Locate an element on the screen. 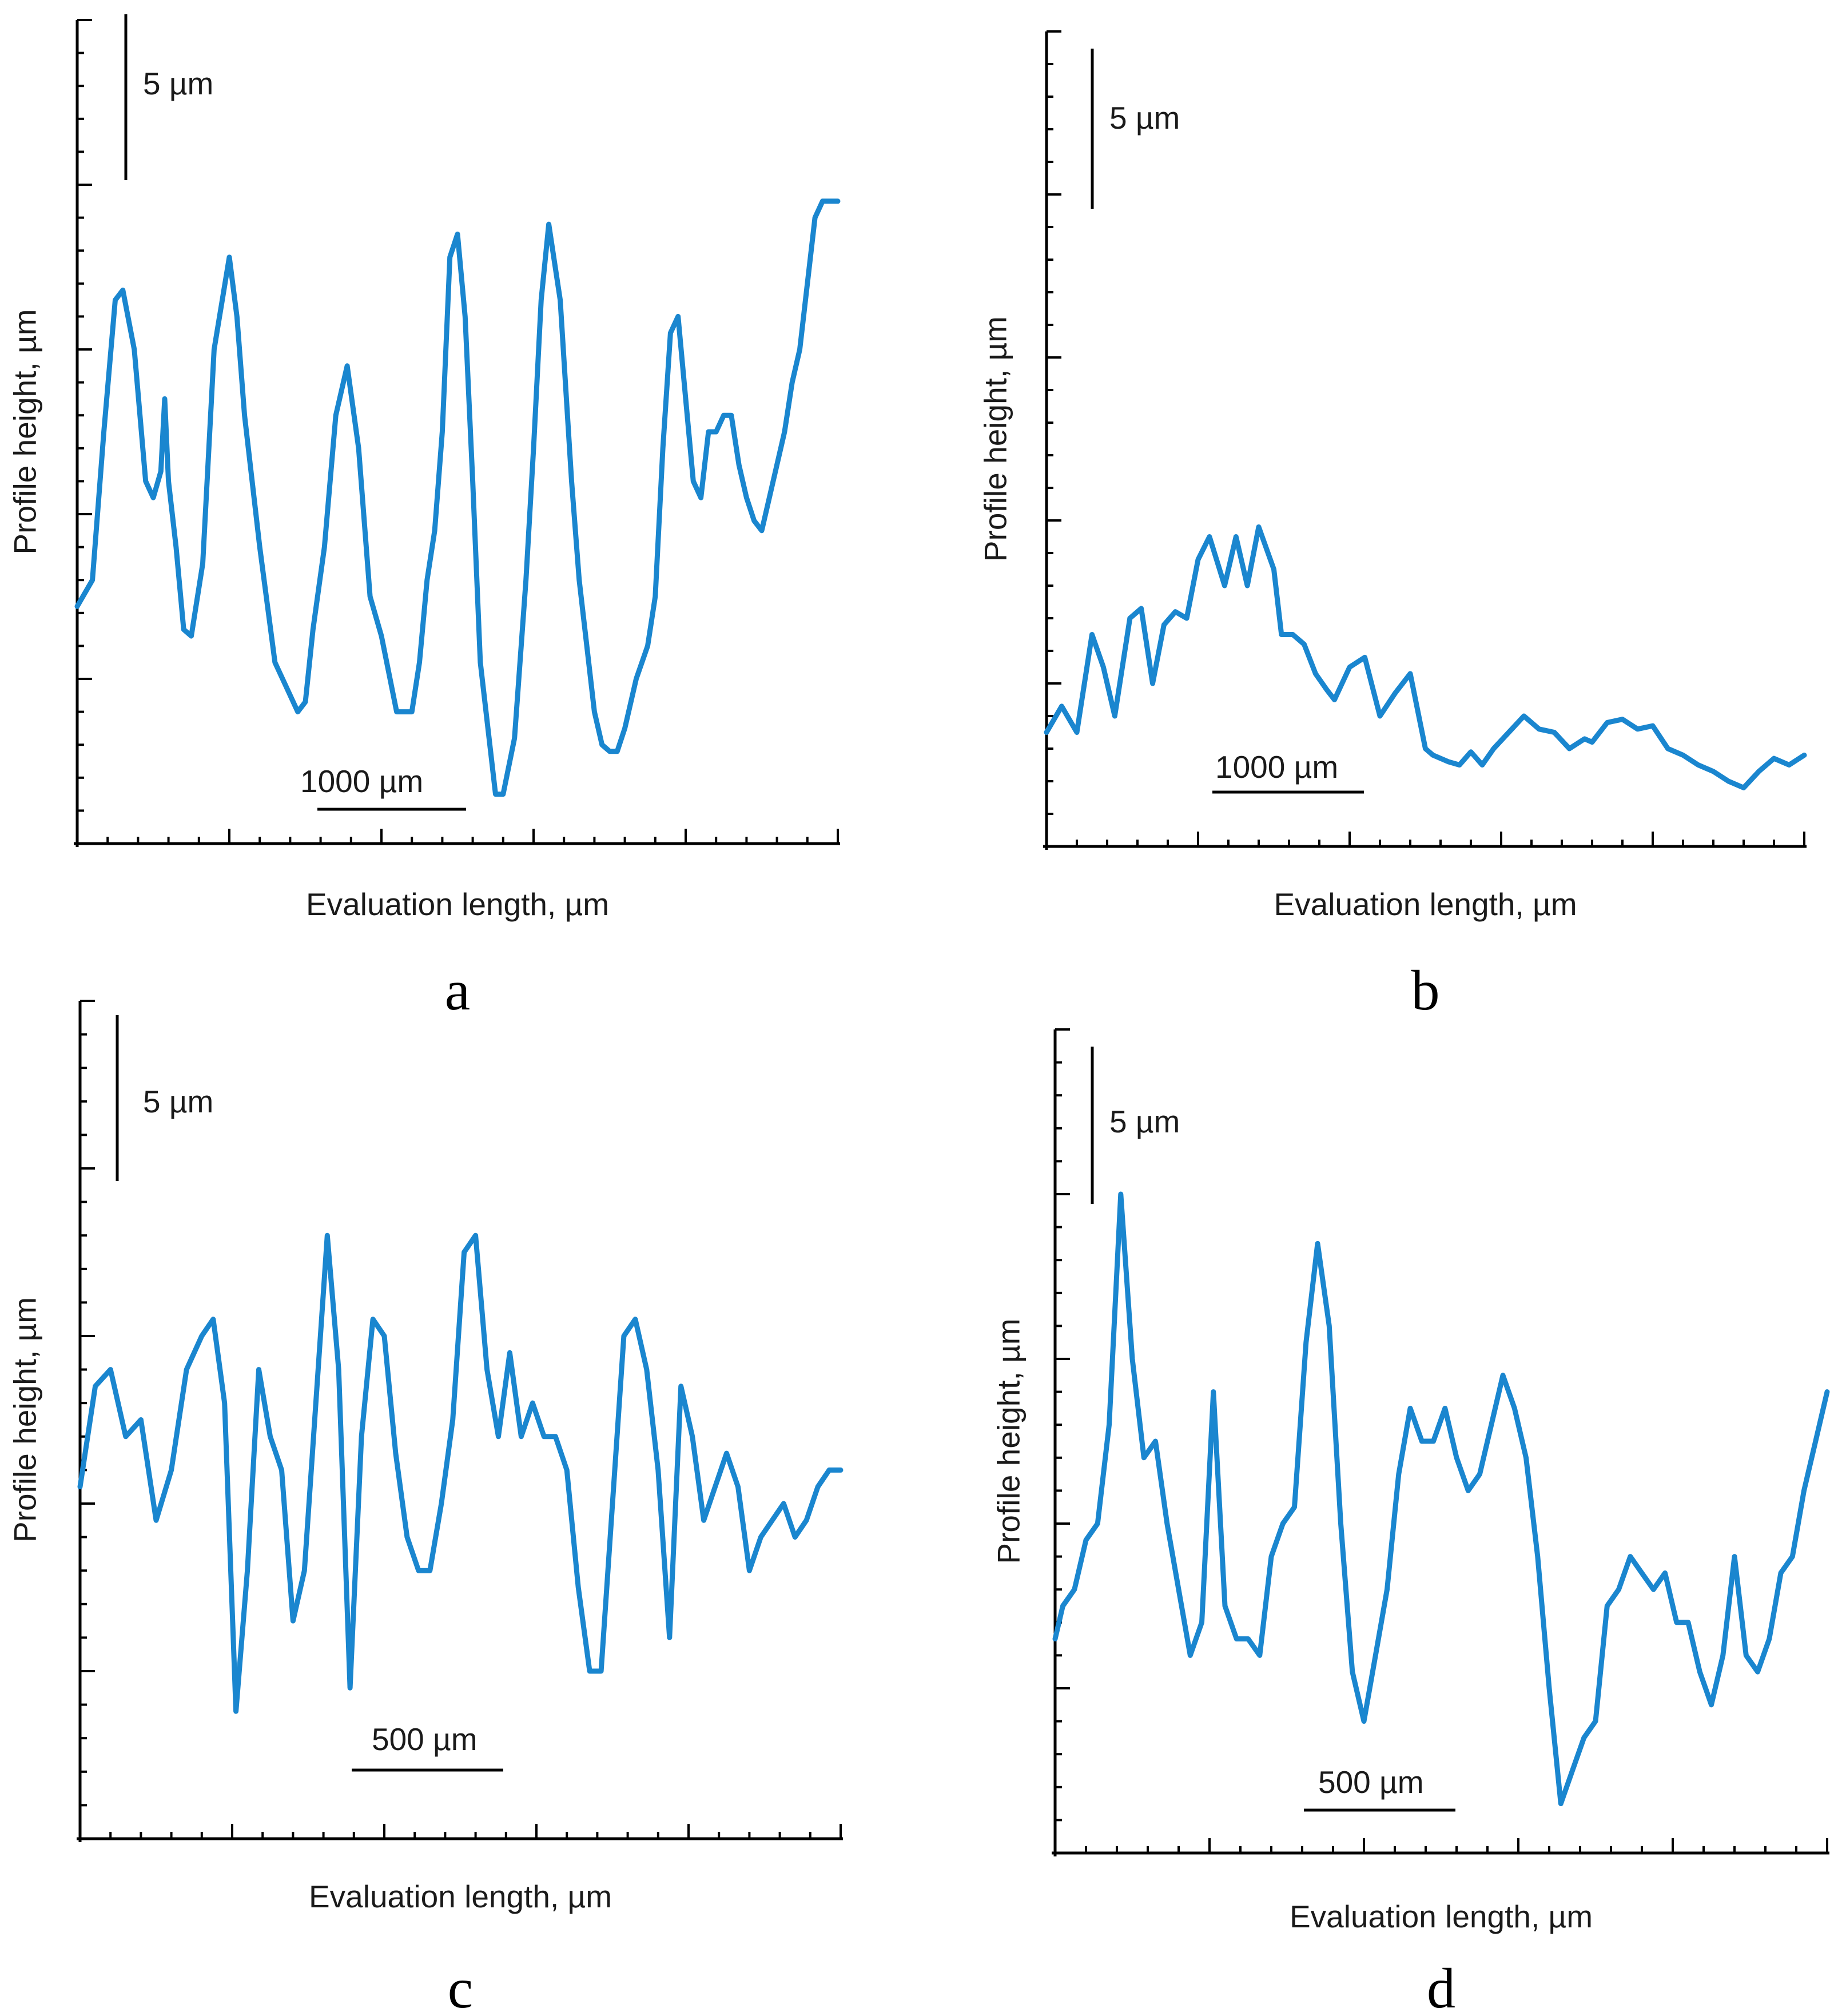 The width and height of the screenshot is (1830, 2016). panel-label: d is located at coordinates (1441, 1986).